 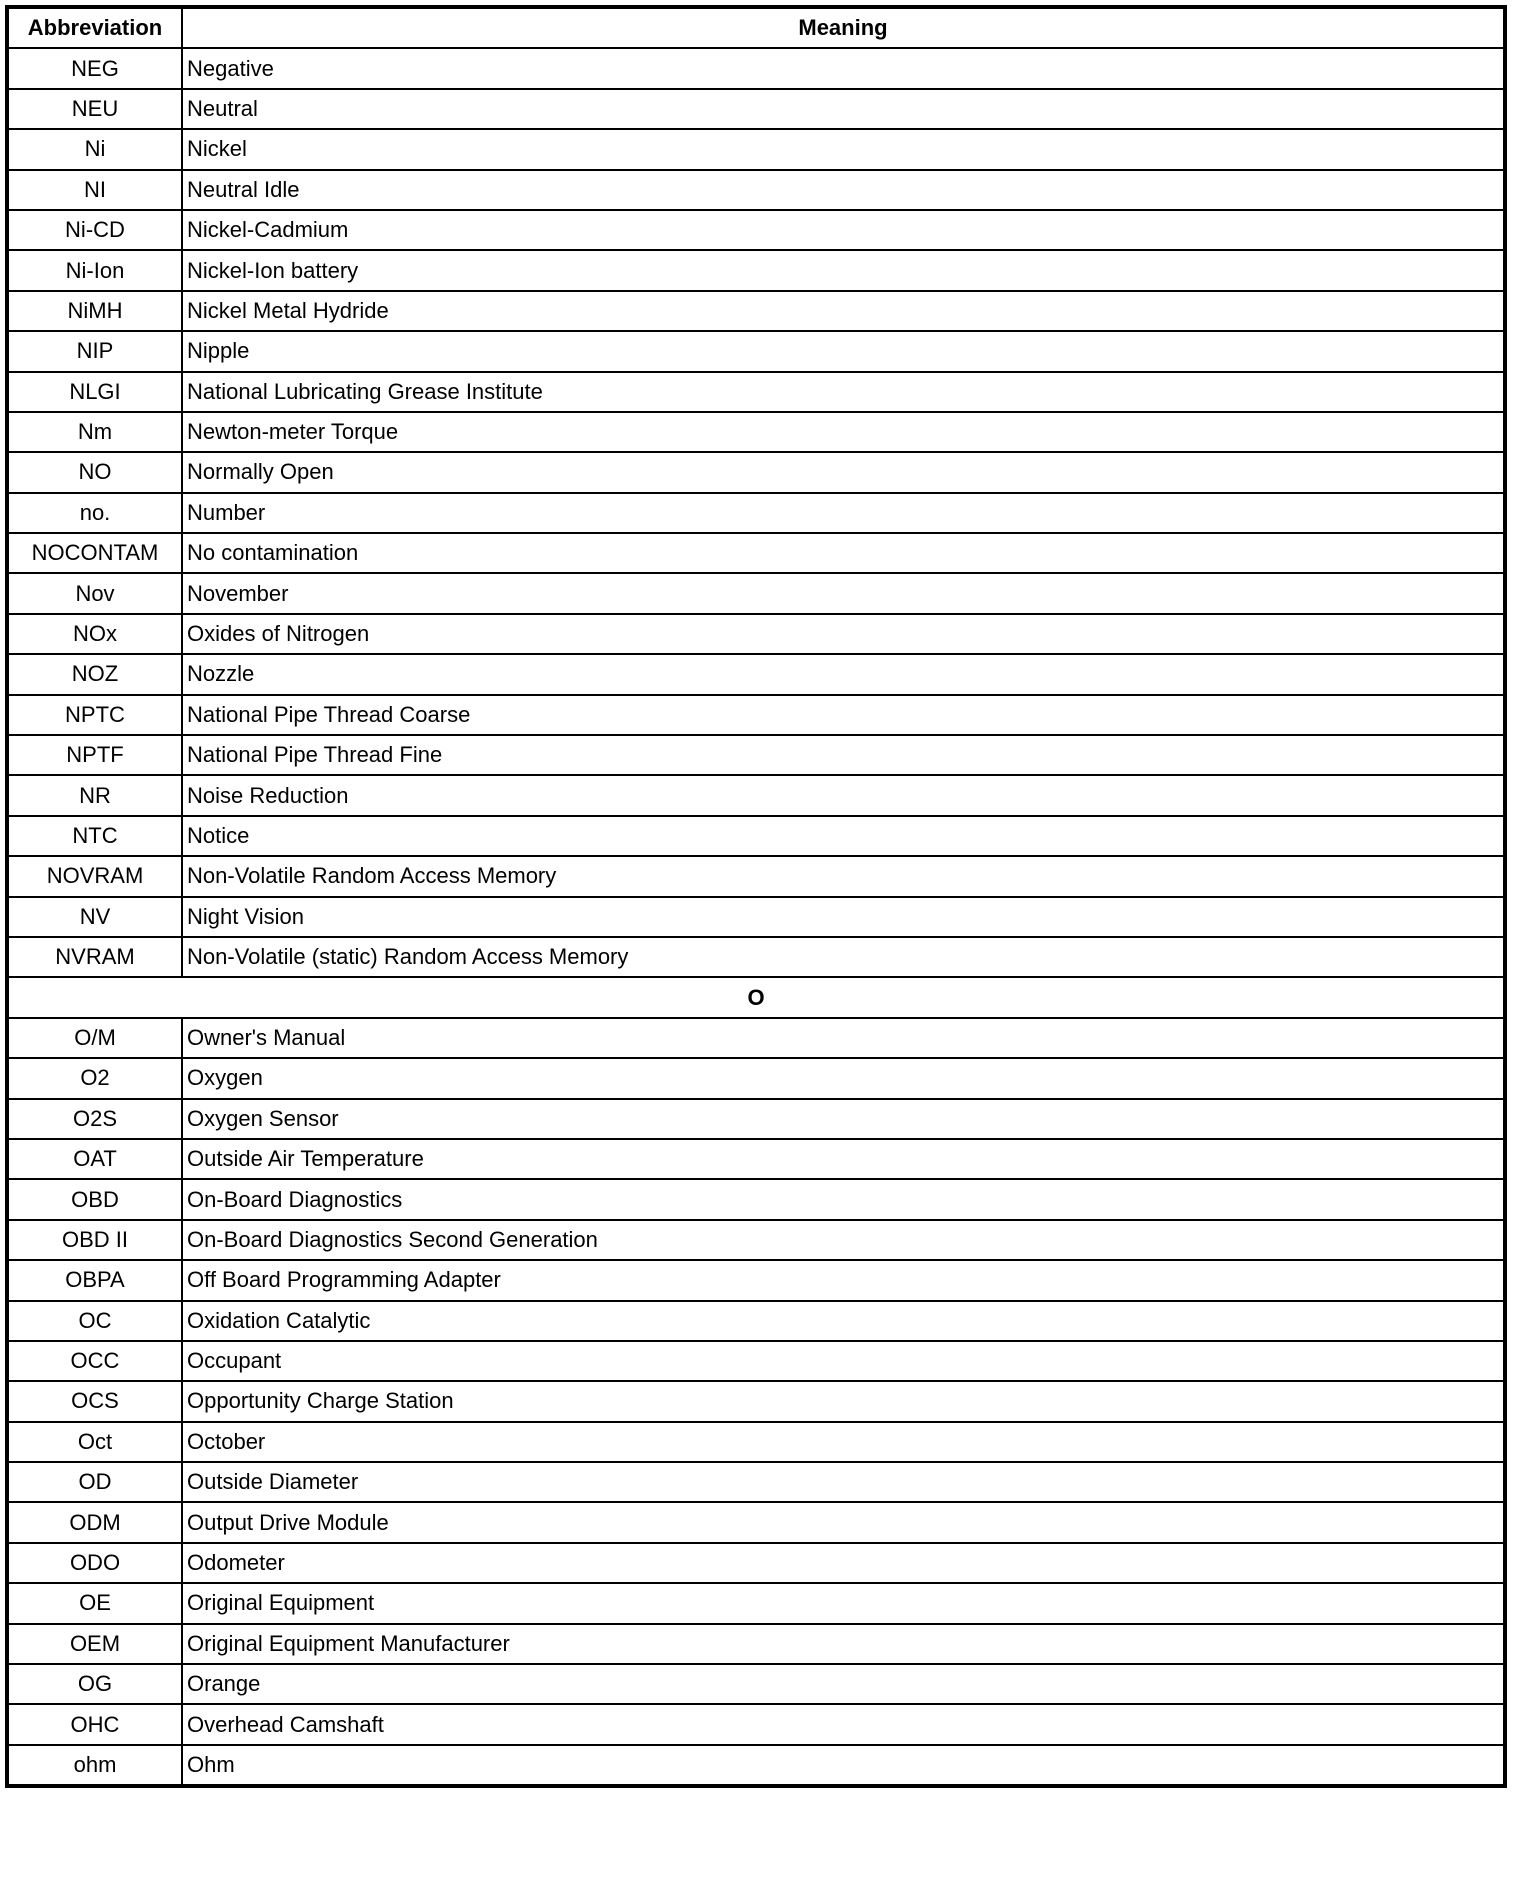 What do you see at coordinates (756, 916) in the screenshot?
I see `table-row: NV Night Vision` at bounding box center [756, 916].